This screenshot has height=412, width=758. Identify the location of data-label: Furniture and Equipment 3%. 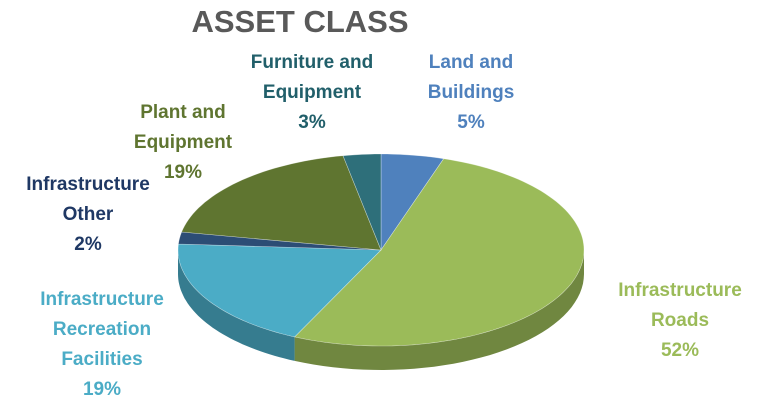
(312, 93).